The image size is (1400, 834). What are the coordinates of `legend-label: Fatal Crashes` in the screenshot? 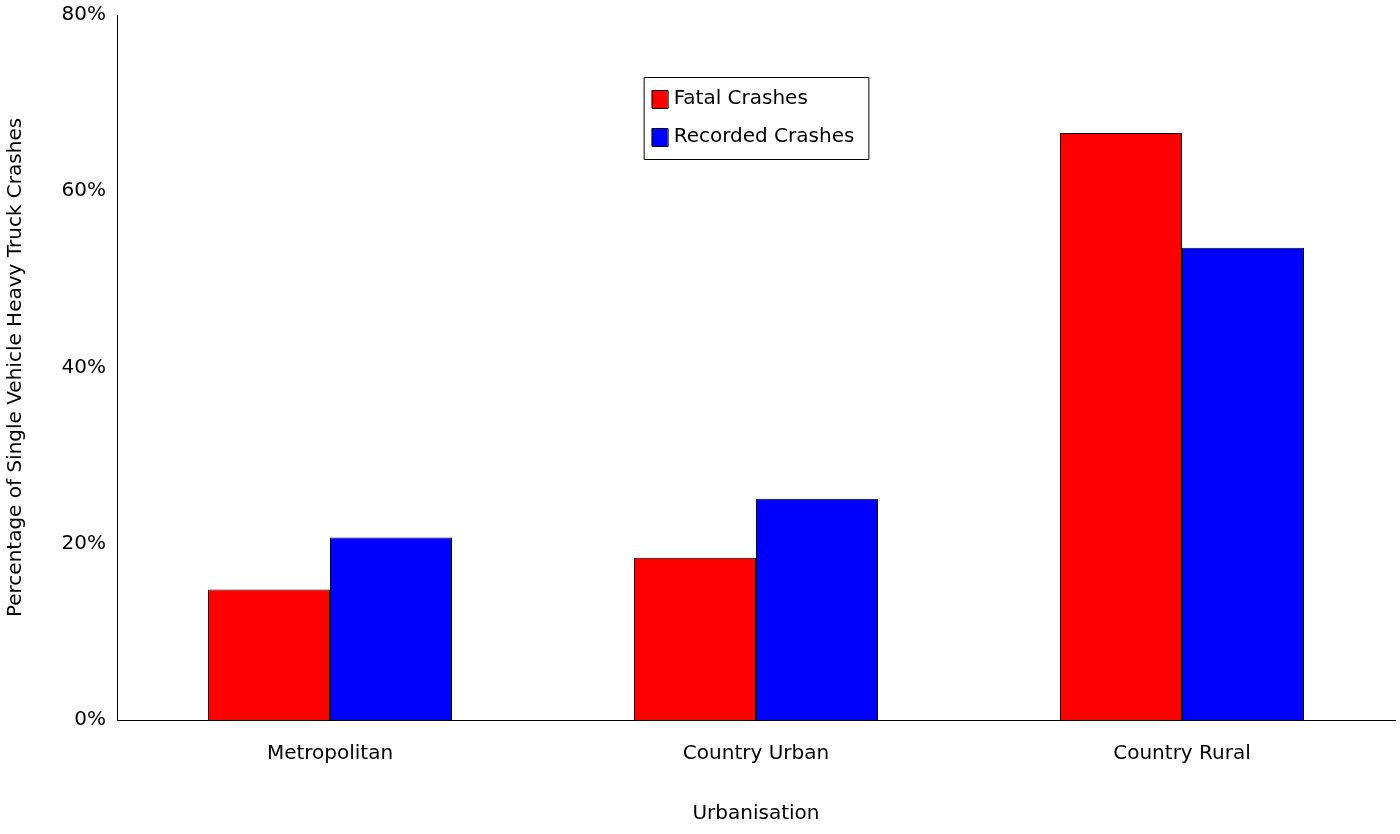 It's located at (740, 97).